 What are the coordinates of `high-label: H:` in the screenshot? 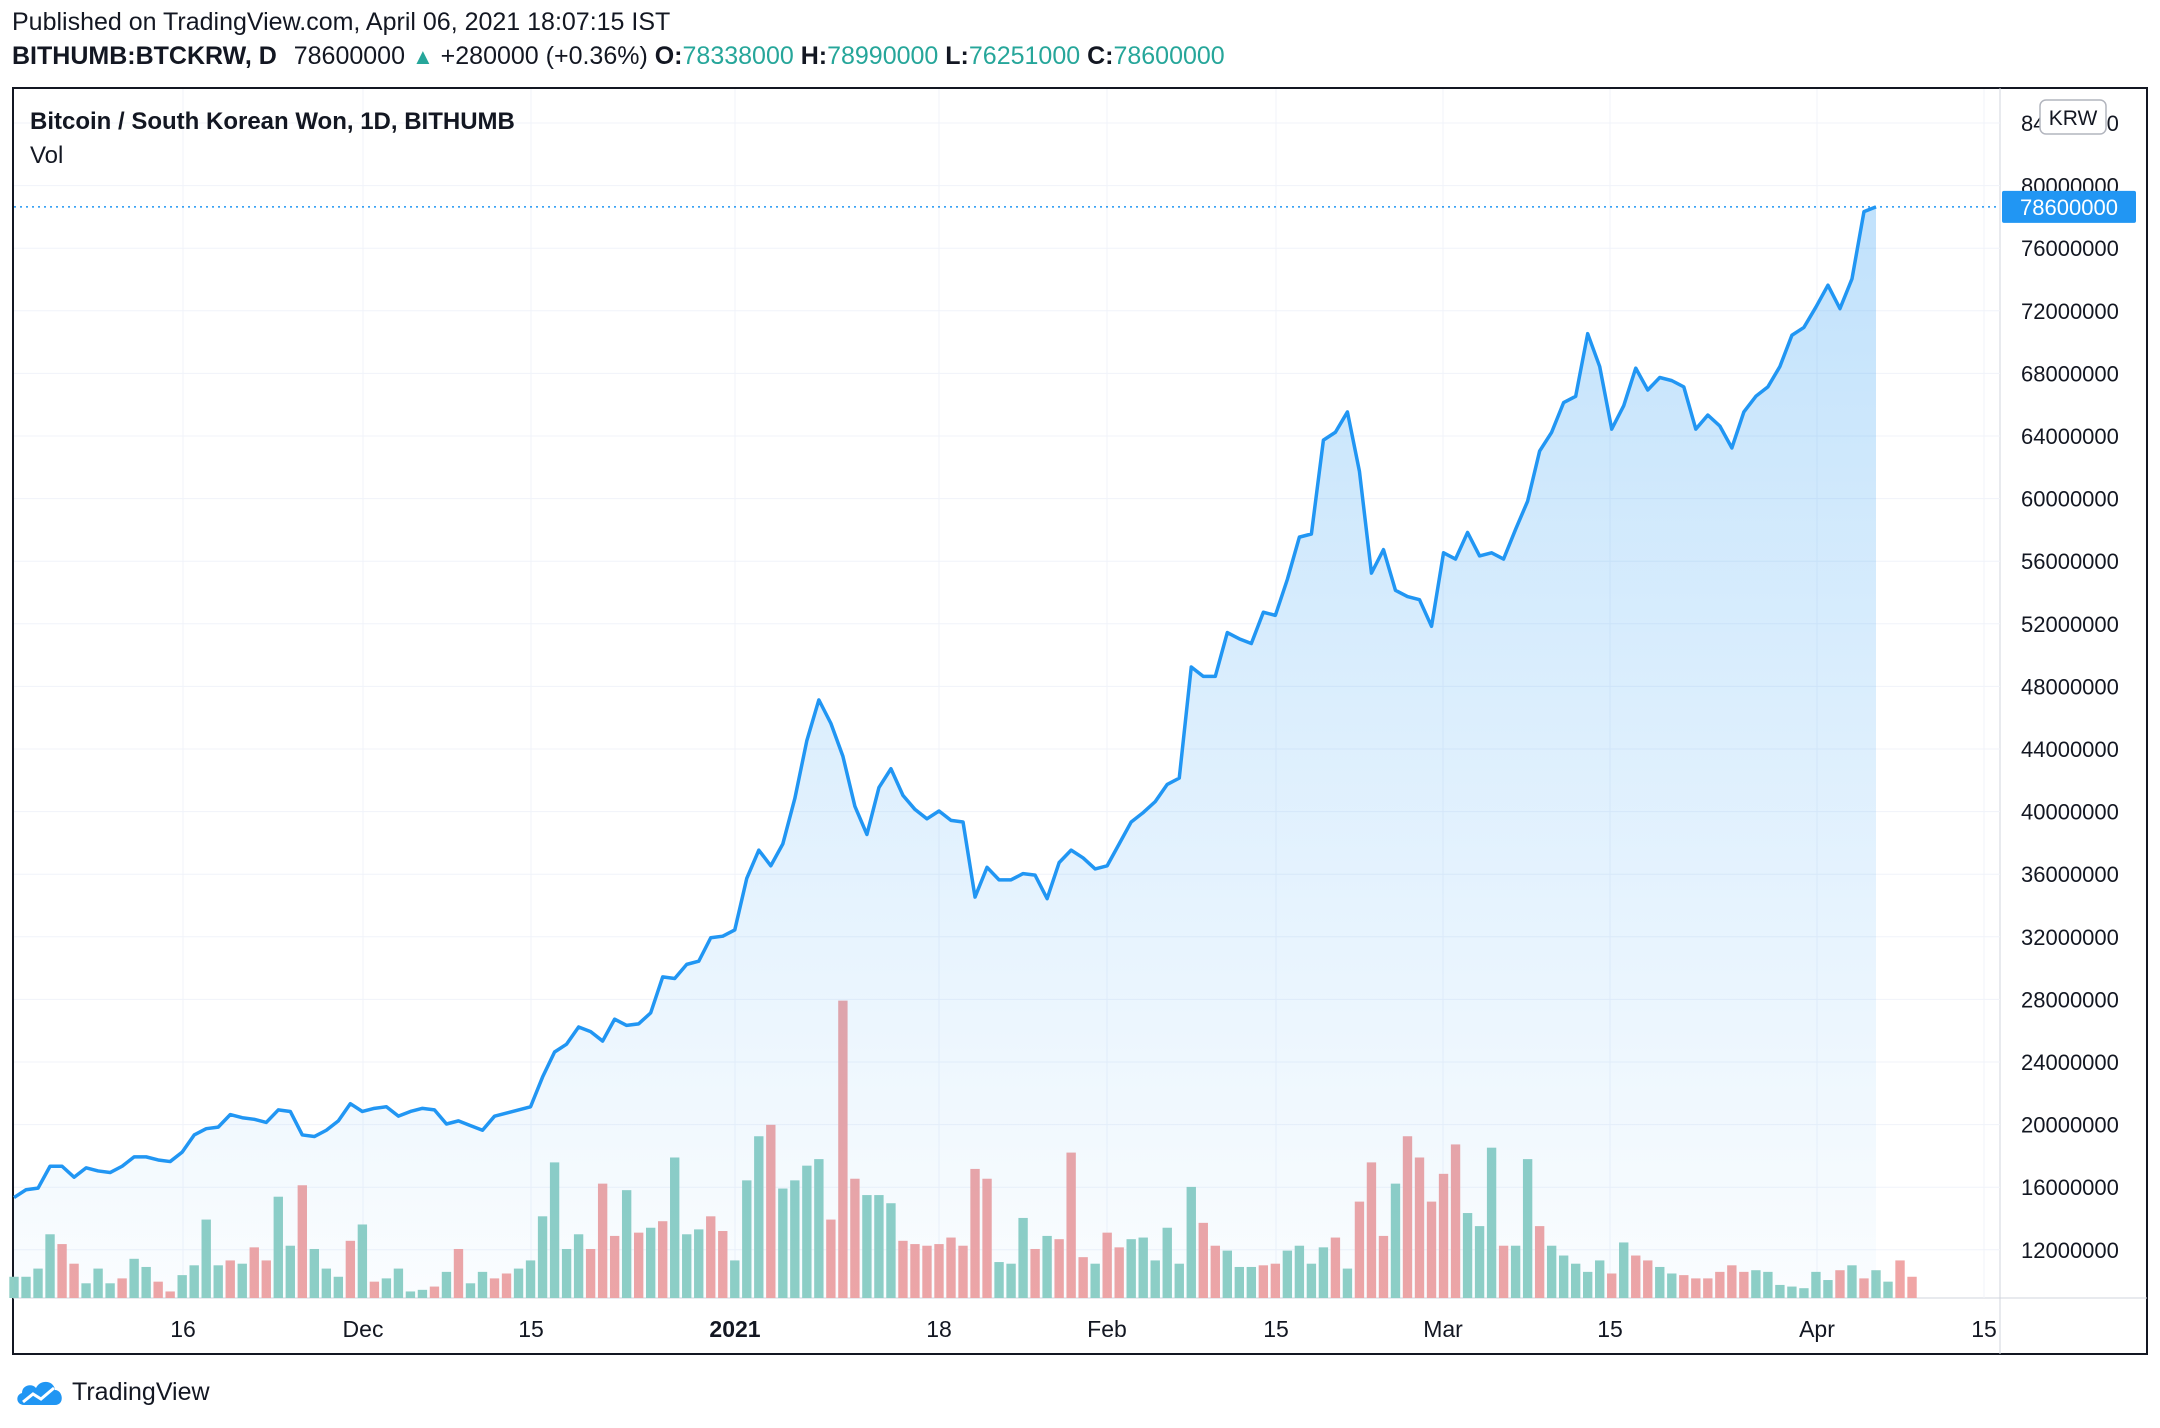 It's located at (814, 56).